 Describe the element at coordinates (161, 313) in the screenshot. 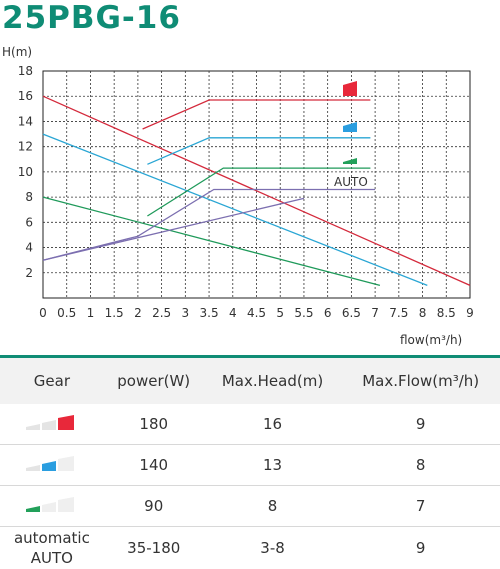

I see `x-tick-label: 2.5` at that location.